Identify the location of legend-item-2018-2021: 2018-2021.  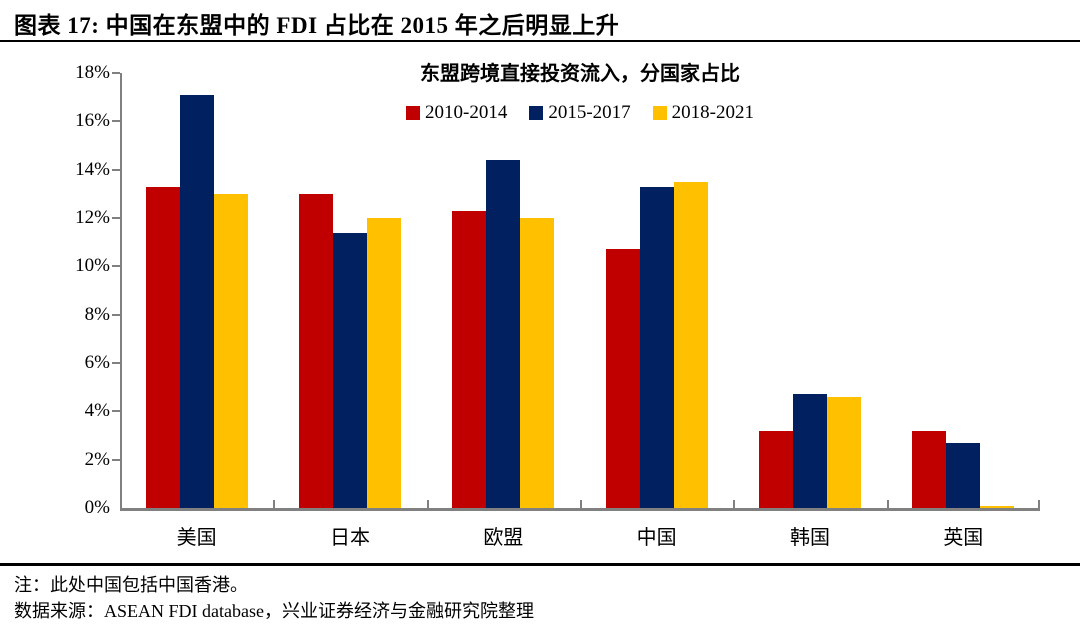
(703, 113).